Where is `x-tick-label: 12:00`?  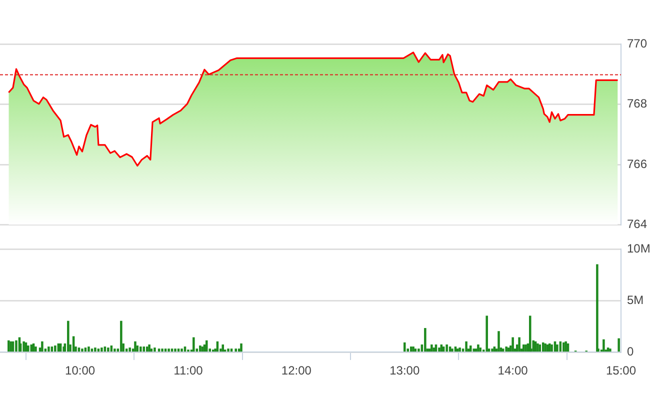
x-tick-label: 12:00 is located at coordinates (296, 371).